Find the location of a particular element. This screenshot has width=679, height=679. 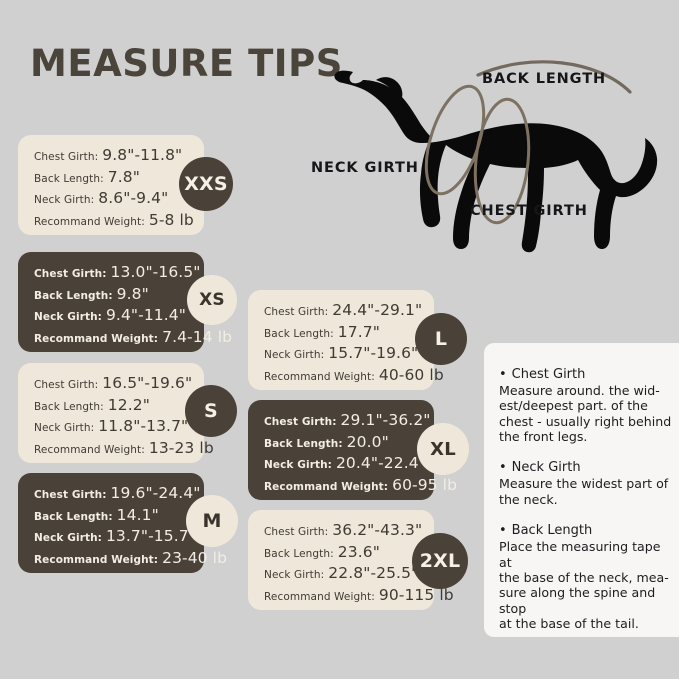

spec-row-neck-girth: Neck Girth: 22.8"-25.5" is located at coordinates (341, 573).